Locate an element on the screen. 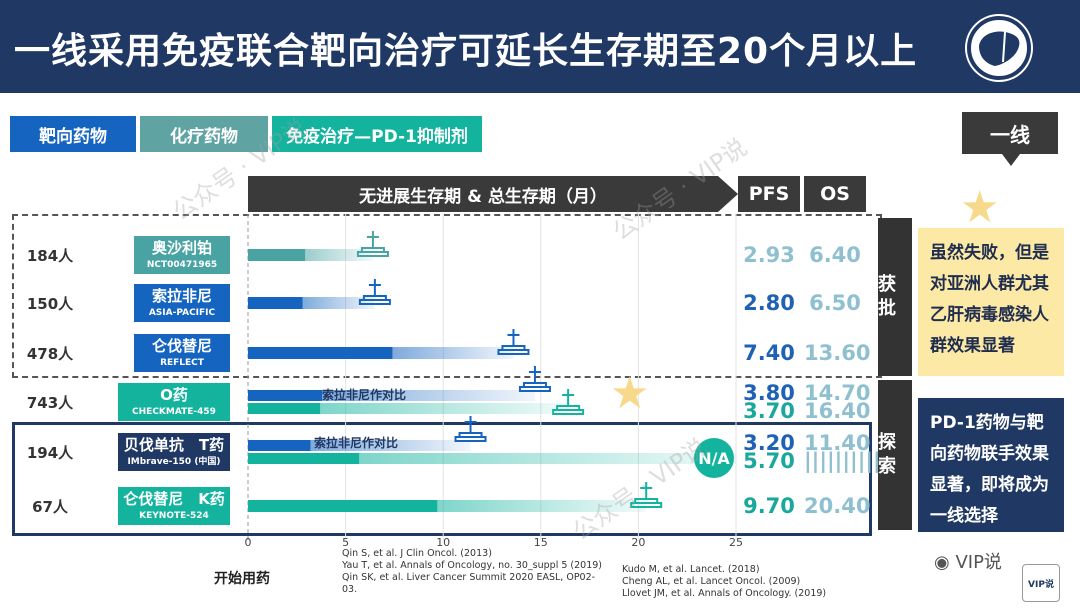 This screenshot has height=608, width=1080. trial-name: KEYNOTE-524 is located at coordinates (174, 516).